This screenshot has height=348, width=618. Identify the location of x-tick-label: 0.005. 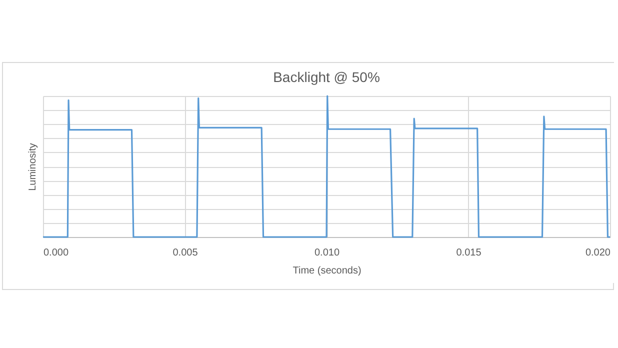
(185, 253).